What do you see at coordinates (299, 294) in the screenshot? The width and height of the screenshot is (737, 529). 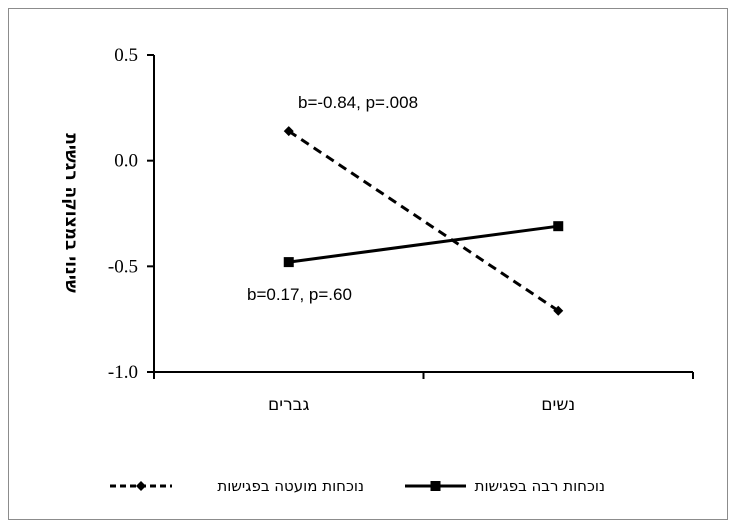 I see `series-annotation: b=0.17, p=.60` at bounding box center [299, 294].